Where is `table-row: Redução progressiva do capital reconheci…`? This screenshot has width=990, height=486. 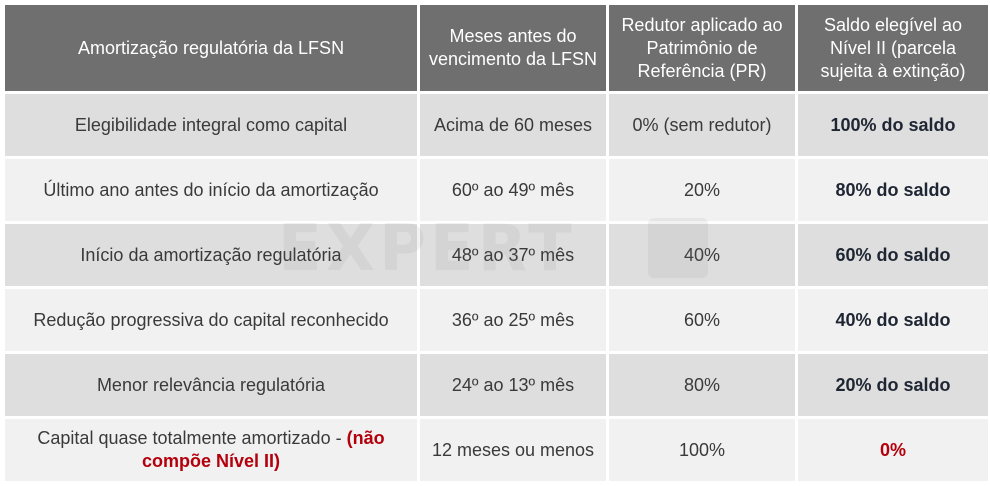 table-row: Redução progressiva do capital reconheci… is located at coordinates (496, 320).